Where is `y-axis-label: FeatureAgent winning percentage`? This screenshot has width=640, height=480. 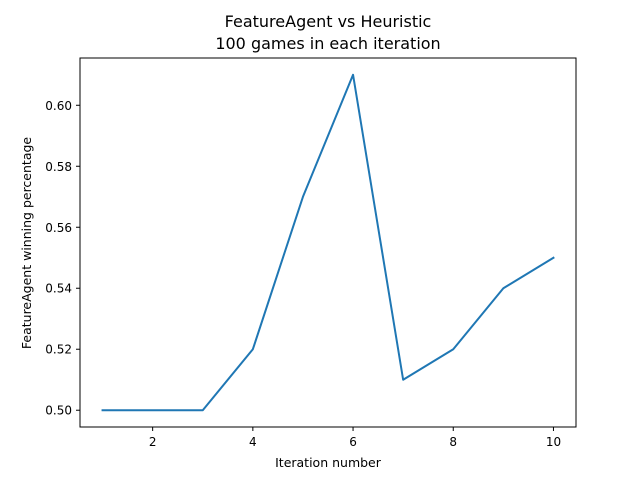
y-axis-label: FeatureAgent winning percentage is located at coordinates (26, 243).